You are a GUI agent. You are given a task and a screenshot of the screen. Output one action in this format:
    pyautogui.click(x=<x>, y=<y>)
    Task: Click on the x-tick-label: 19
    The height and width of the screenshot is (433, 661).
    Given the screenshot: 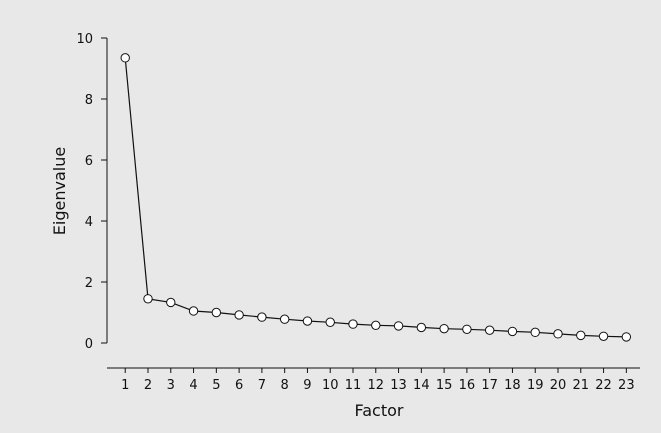 What is the action you would take?
    pyautogui.click(x=535, y=385)
    